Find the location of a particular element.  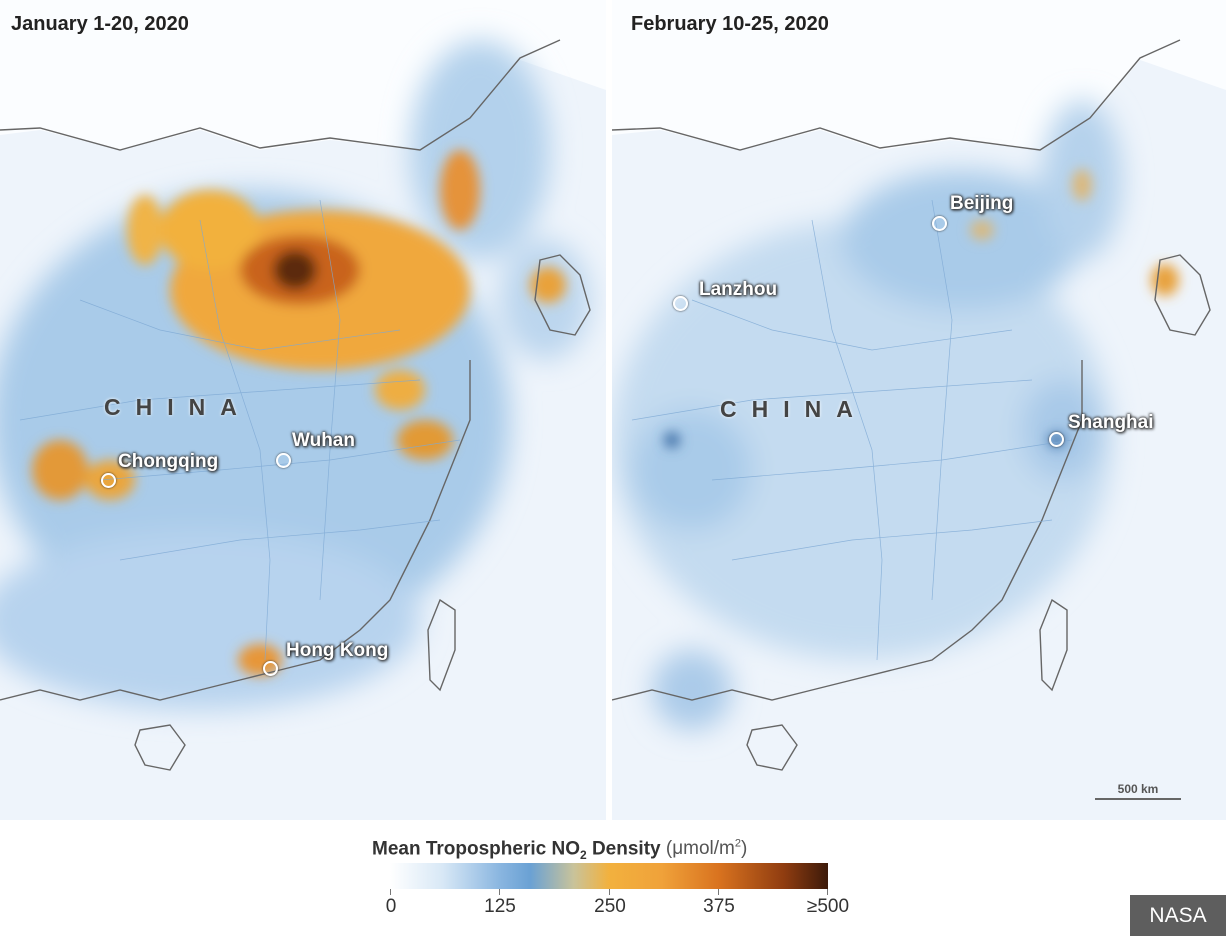

legend-color-bar is located at coordinates (609, 876).